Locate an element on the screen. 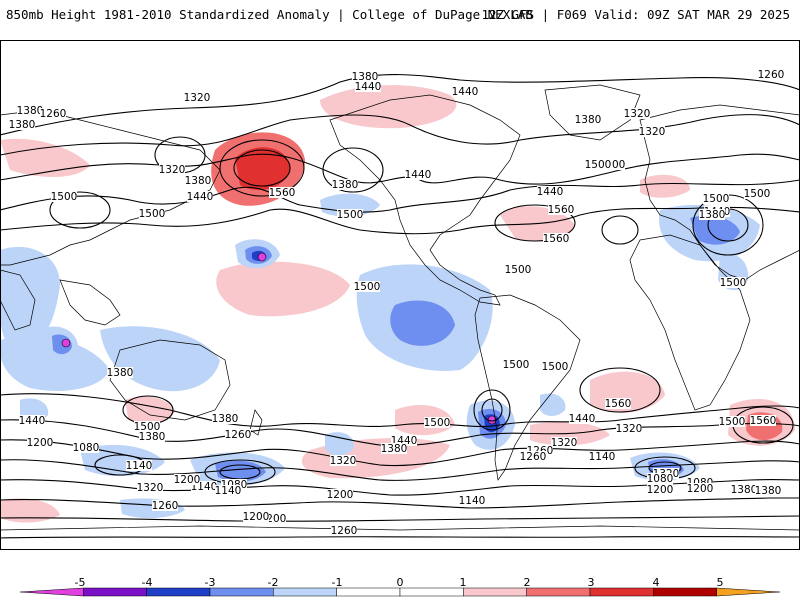 Image resolution: width=800 pixels, height=600 pixels. colorbar-tick-label: 1 is located at coordinates (463, 582).